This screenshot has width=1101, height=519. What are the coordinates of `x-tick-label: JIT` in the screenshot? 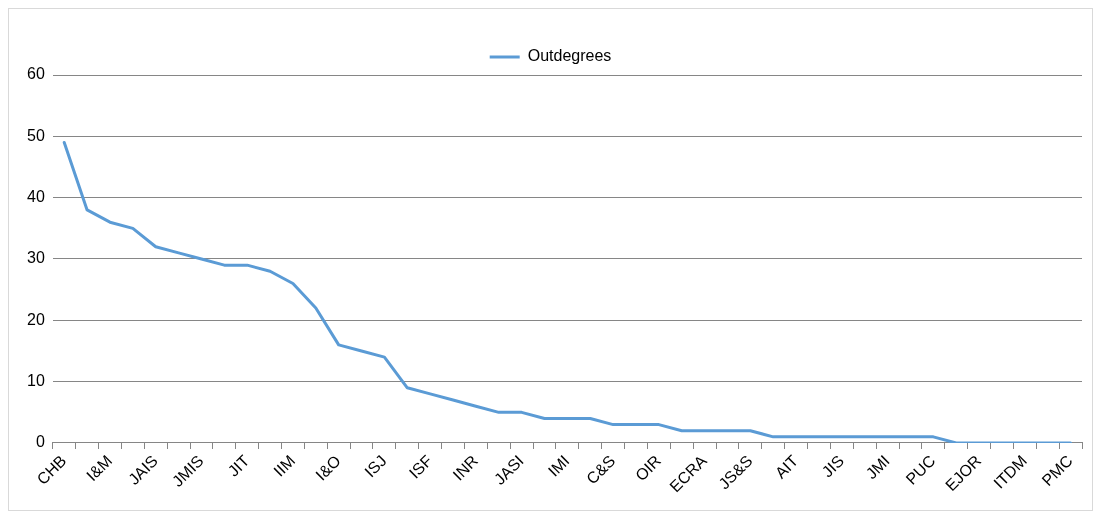 It's located at (238, 465).